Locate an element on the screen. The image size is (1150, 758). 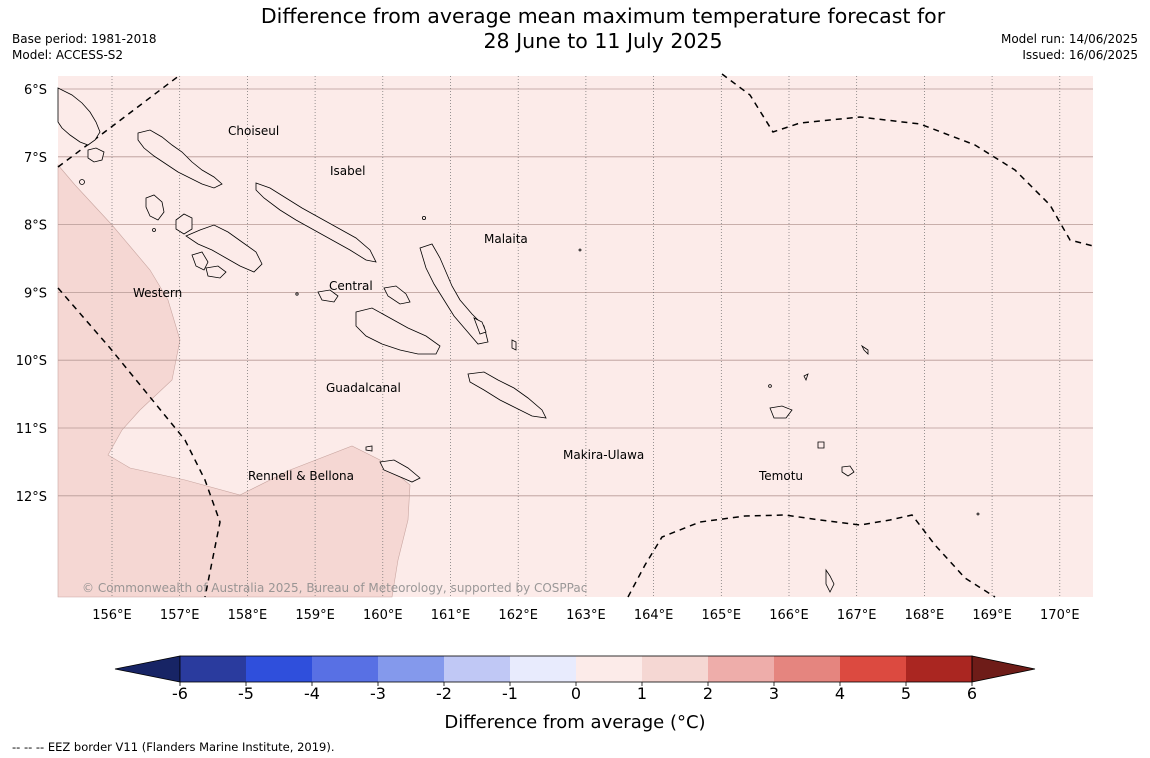
label-temotu: Temotu is located at coordinates (780, 476).